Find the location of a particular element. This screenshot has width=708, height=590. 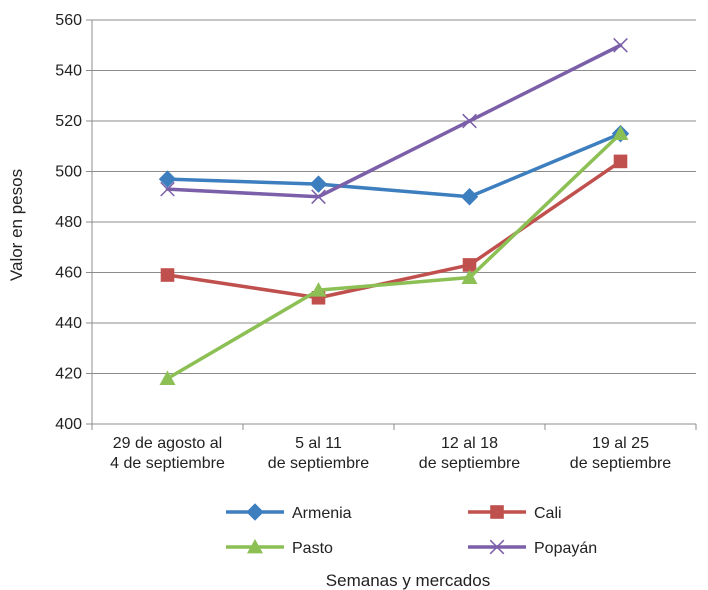

x-tick-label-line: 12 al 18 is located at coordinates (469, 443).